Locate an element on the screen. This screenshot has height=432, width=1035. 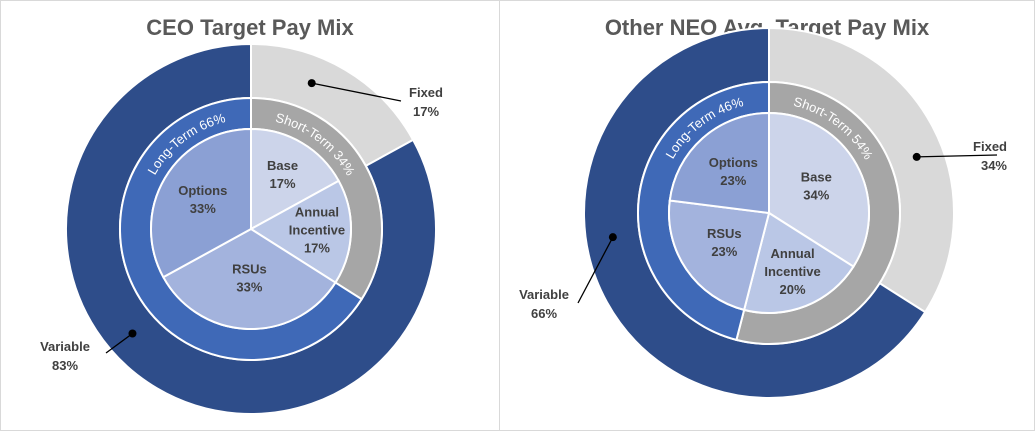
ceo-chart-title: CEO Target Pay Mix is located at coordinates (250, 27).